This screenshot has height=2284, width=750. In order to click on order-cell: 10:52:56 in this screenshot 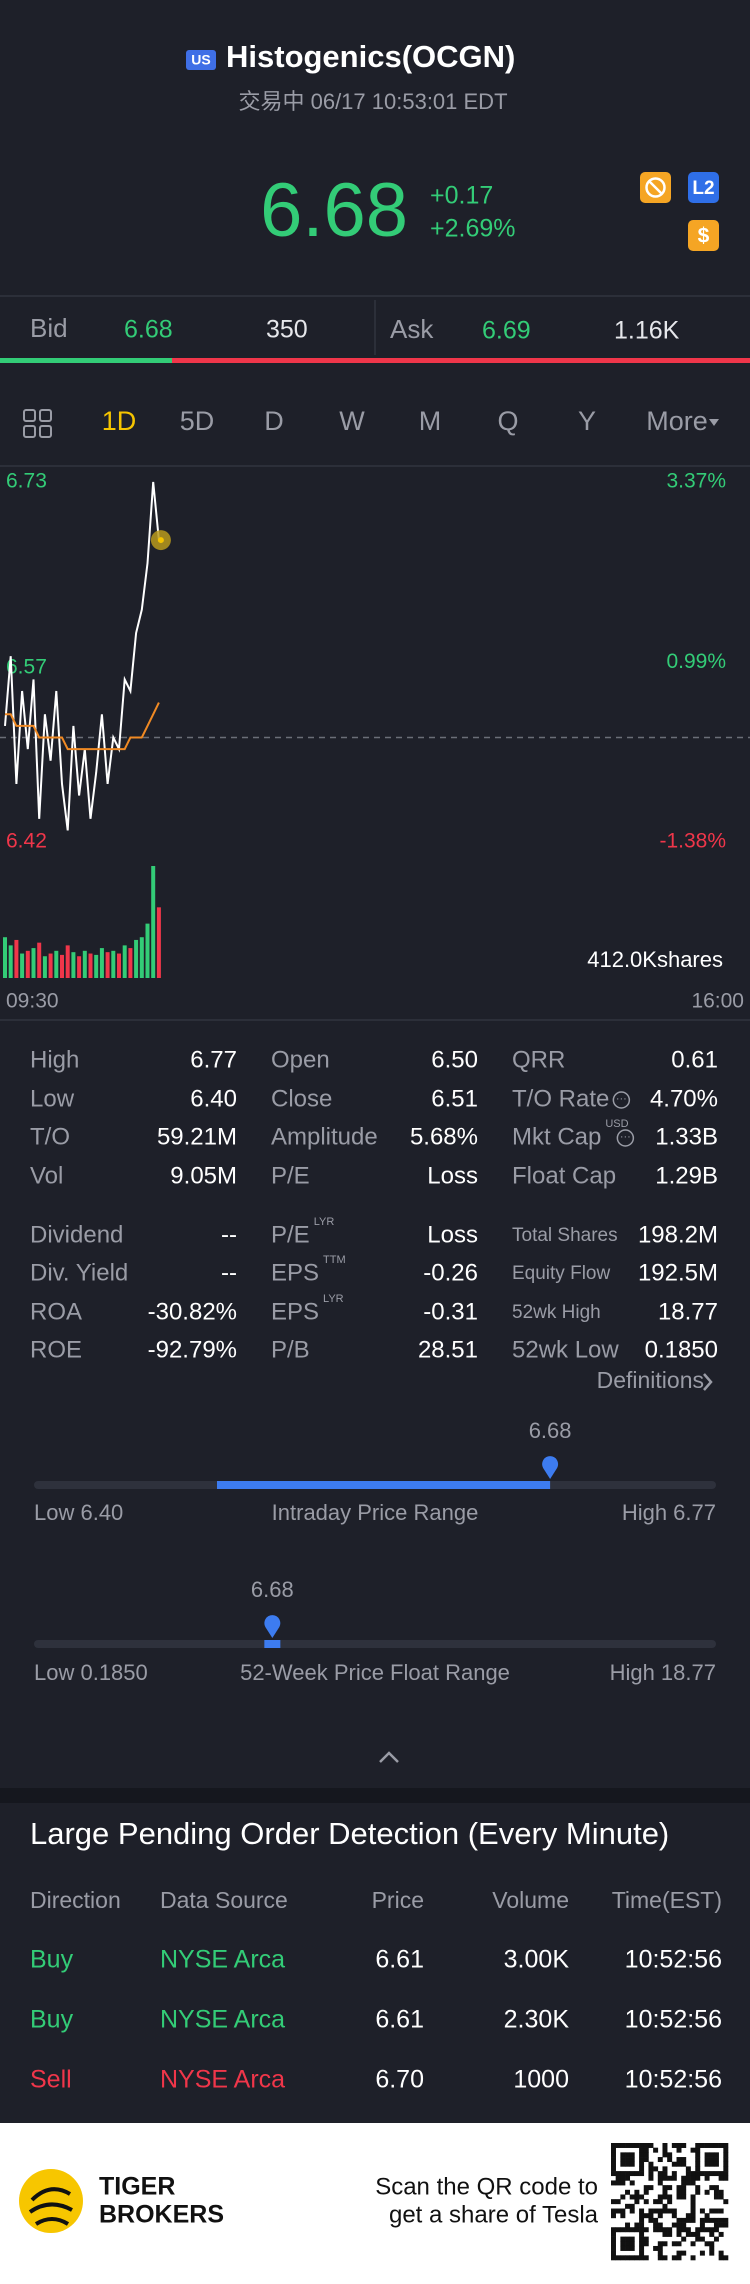, I will do `click(673, 1960)`.